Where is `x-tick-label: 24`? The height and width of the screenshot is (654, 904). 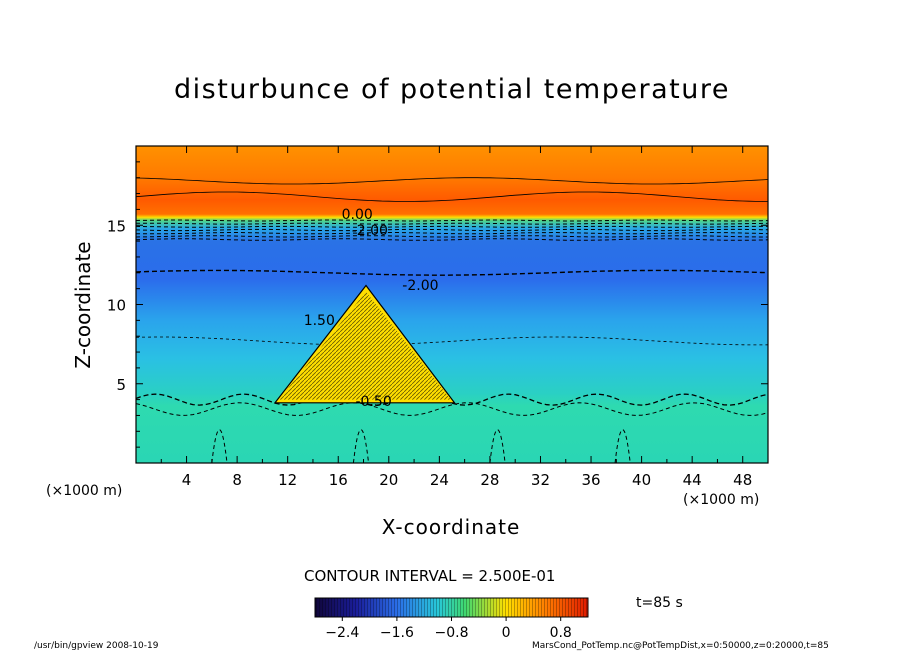 x-tick-label: 24 is located at coordinates (439, 480).